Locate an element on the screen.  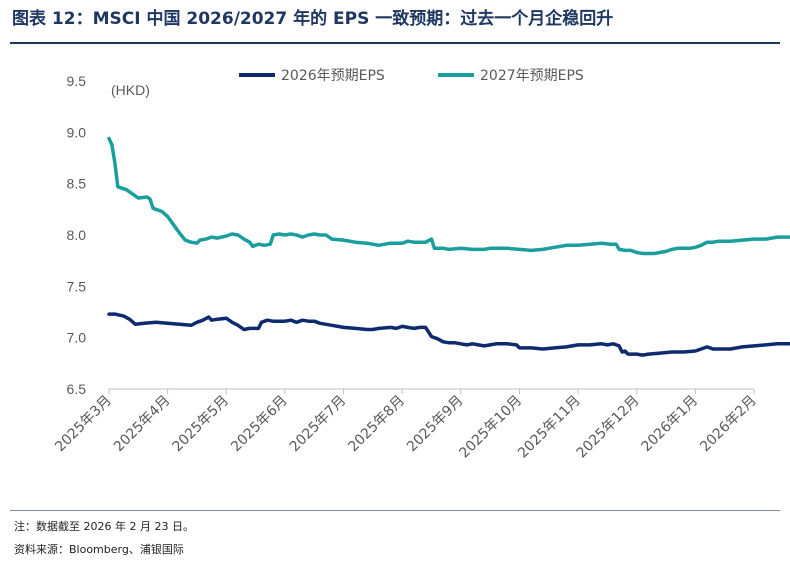
x-tick-label: 2025年6月 is located at coordinates (259, 424).